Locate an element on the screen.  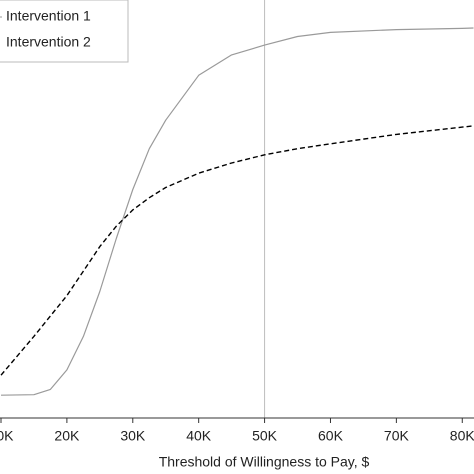
x-tick-label: 40K is located at coordinates (199, 436).